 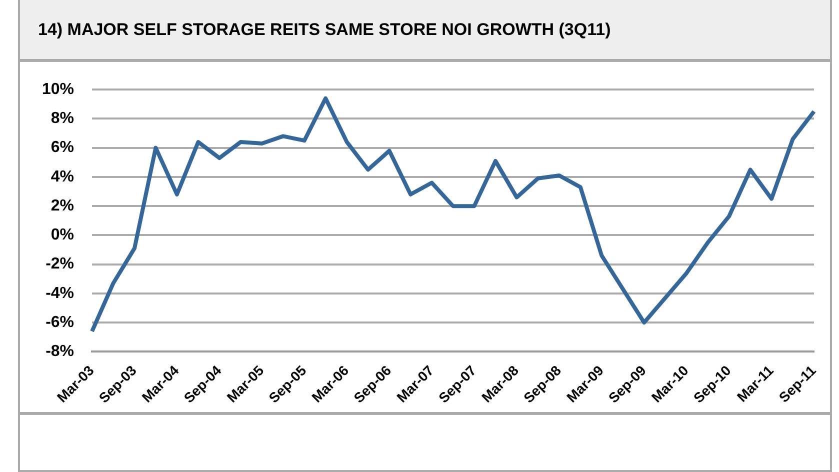 I want to click on y-tick-label: 8%, so click(x=62, y=119).